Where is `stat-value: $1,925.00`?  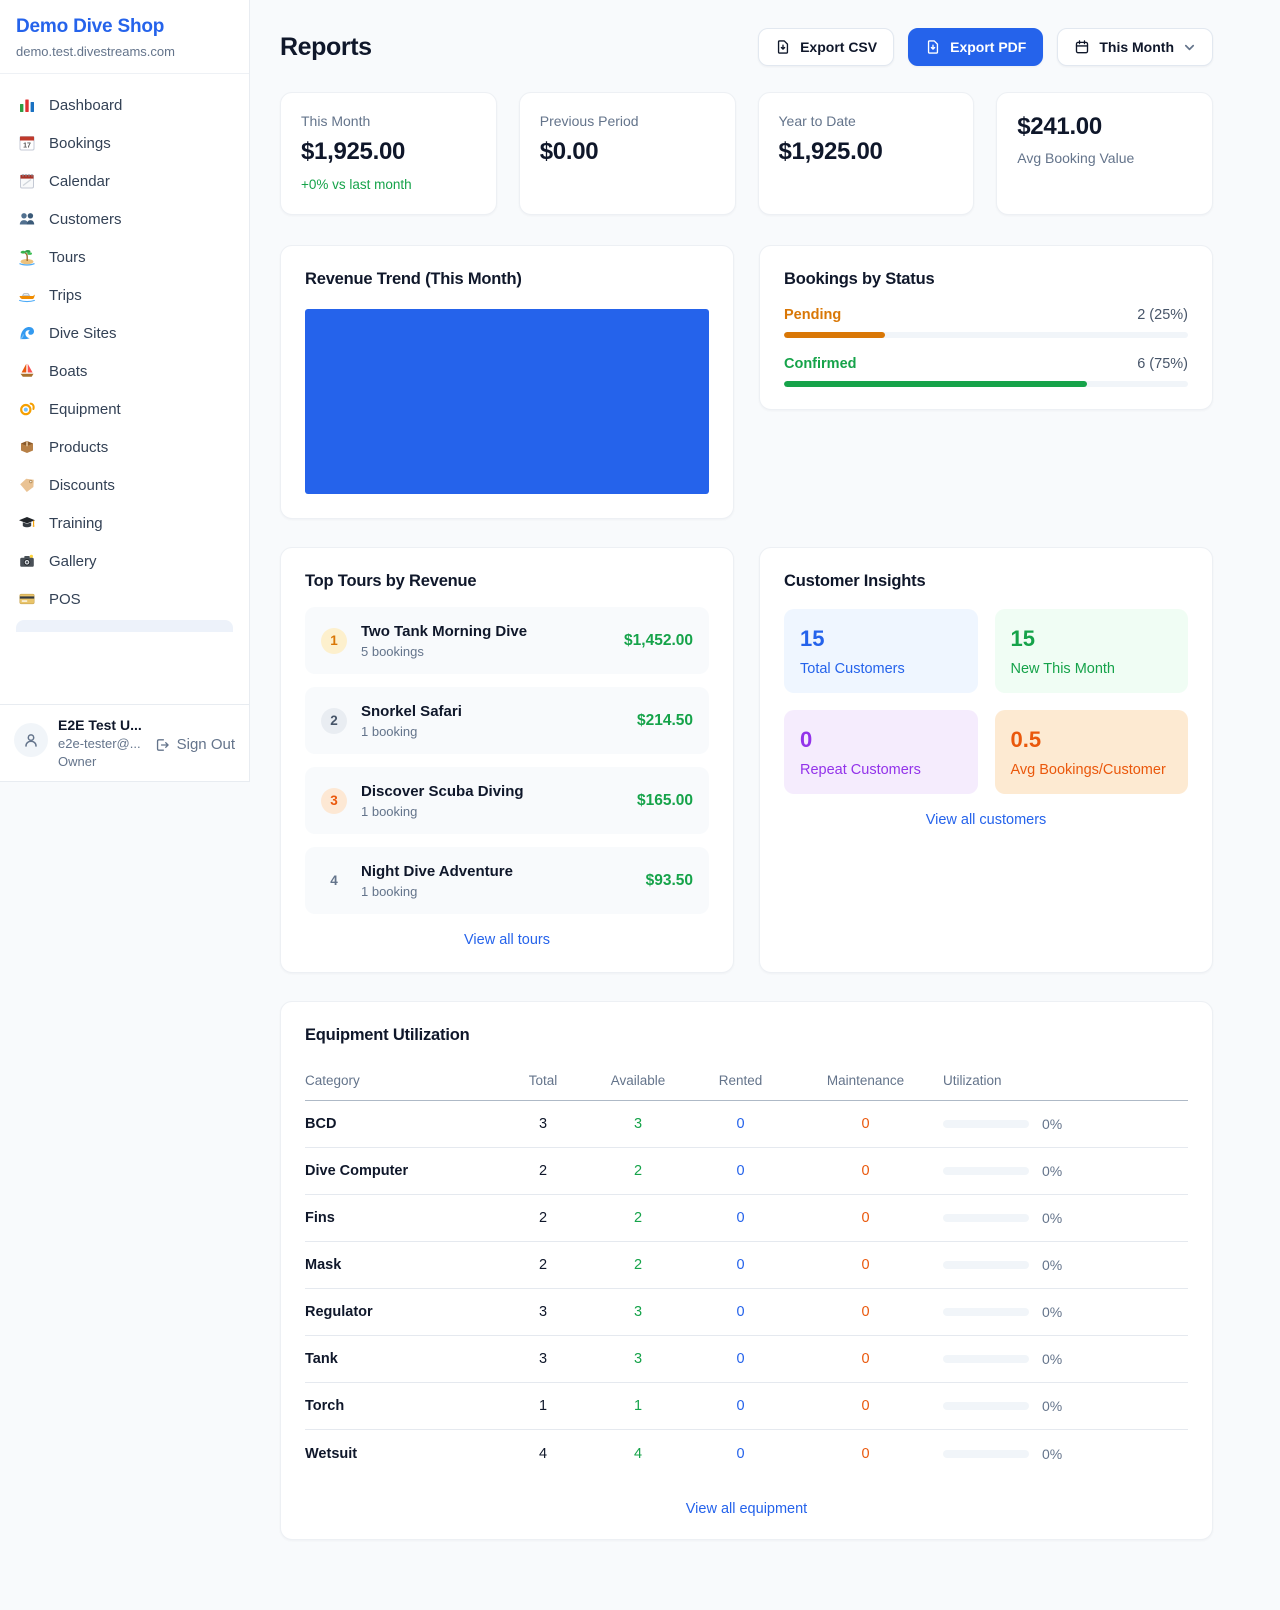
stat-value: $1,925.00 is located at coordinates (830, 151).